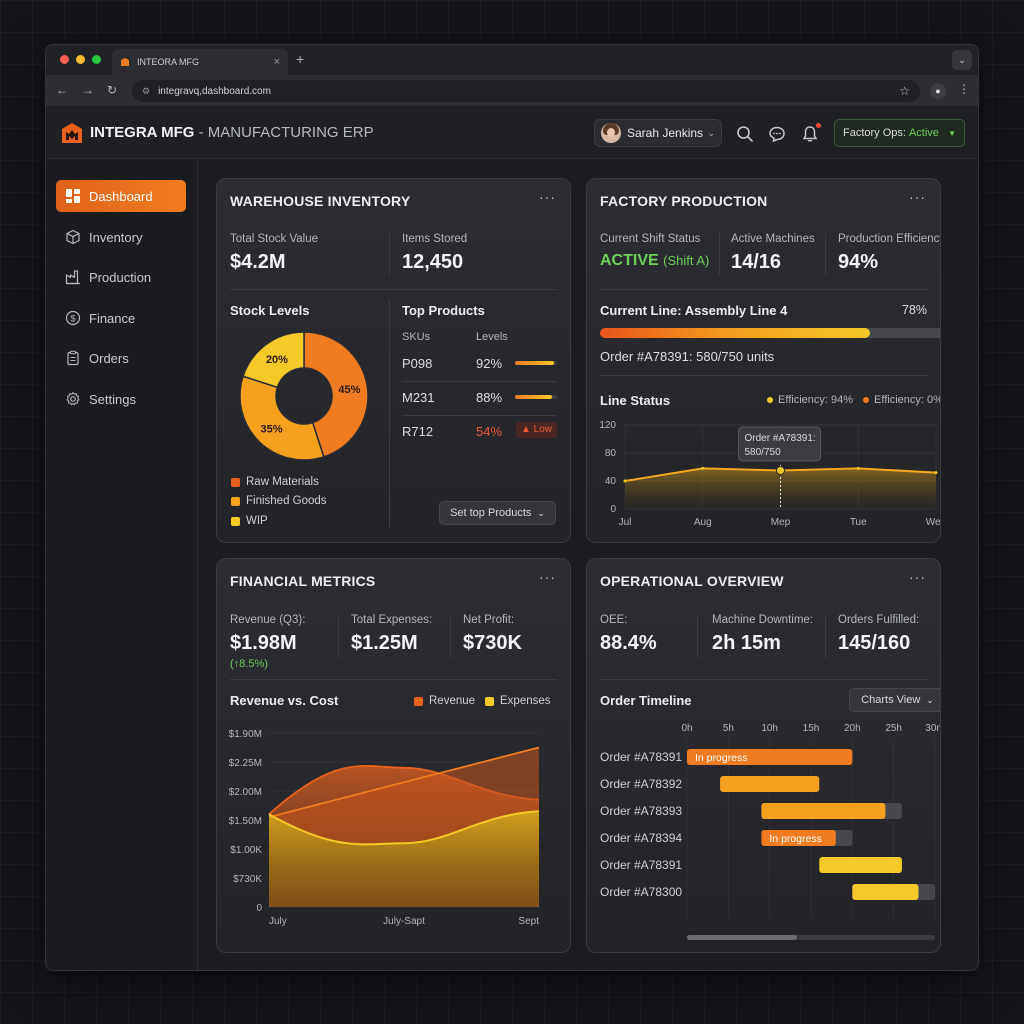 The image size is (1024, 1024). Describe the element at coordinates (497, 513) in the screenshot. I see `set-top-products-button: Set top Products ⌄` at that location.